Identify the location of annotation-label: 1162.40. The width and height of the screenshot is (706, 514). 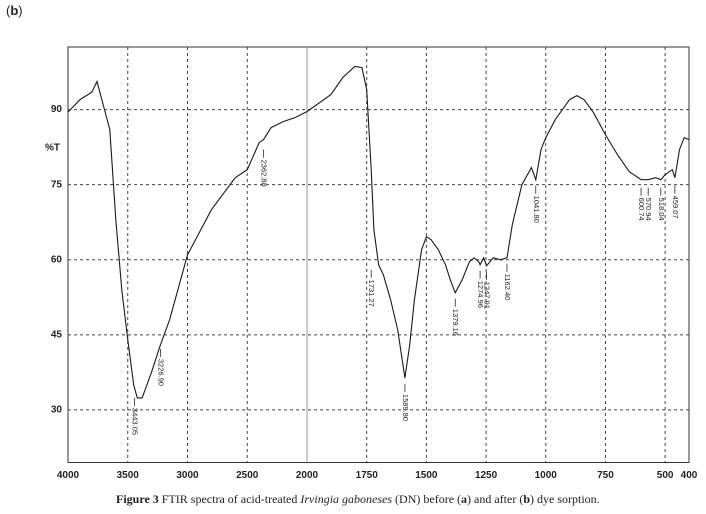
(507, 287).